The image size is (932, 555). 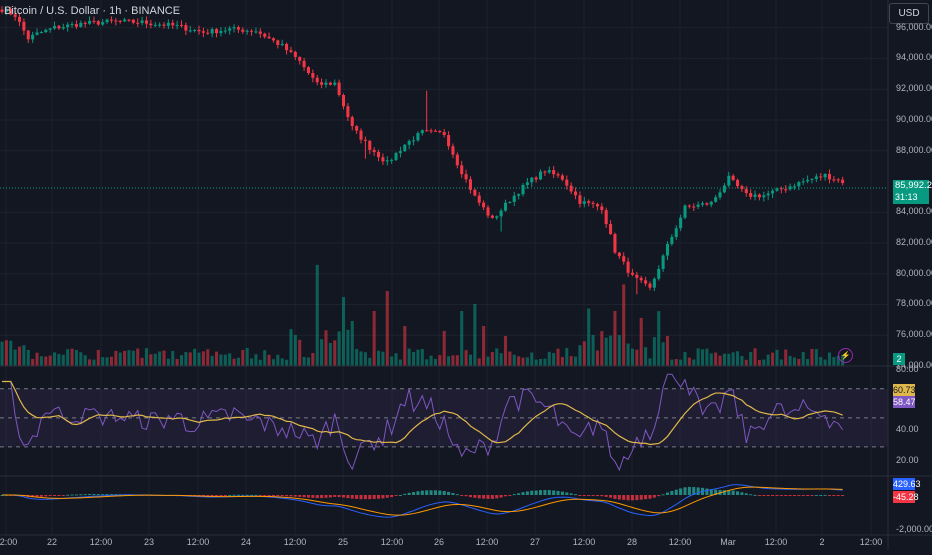 I want to click on symbol-title: Bitcoin / U.S. Dollar · 1h · BINANCE, so click(x=92, y=11).